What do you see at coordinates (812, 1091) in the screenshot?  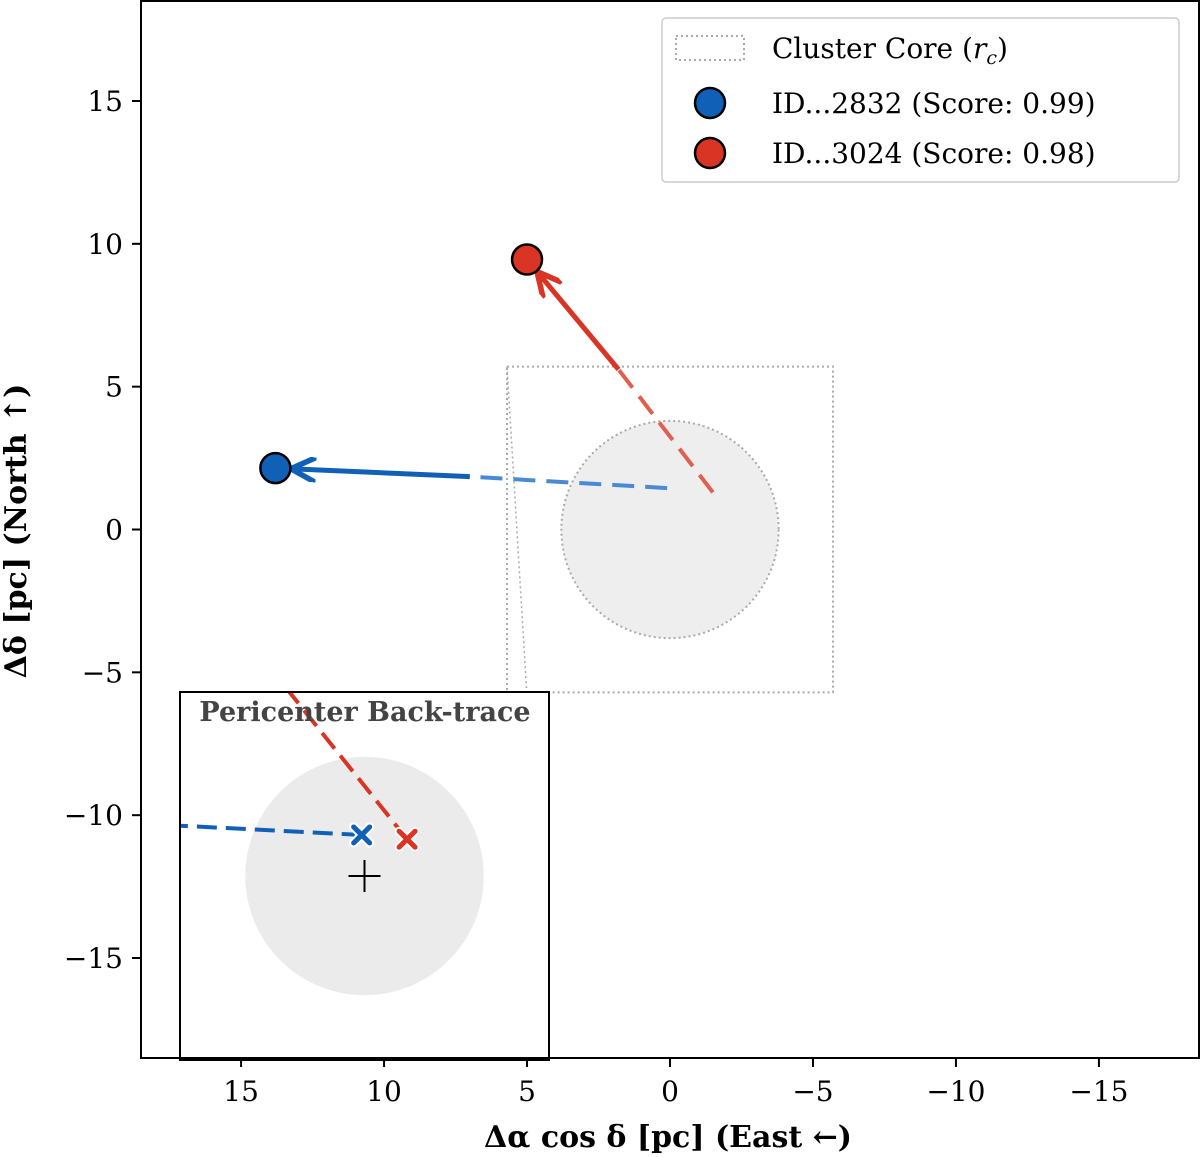 I see `x-tick-label-4: −5` at bounding box center [812, 1091].